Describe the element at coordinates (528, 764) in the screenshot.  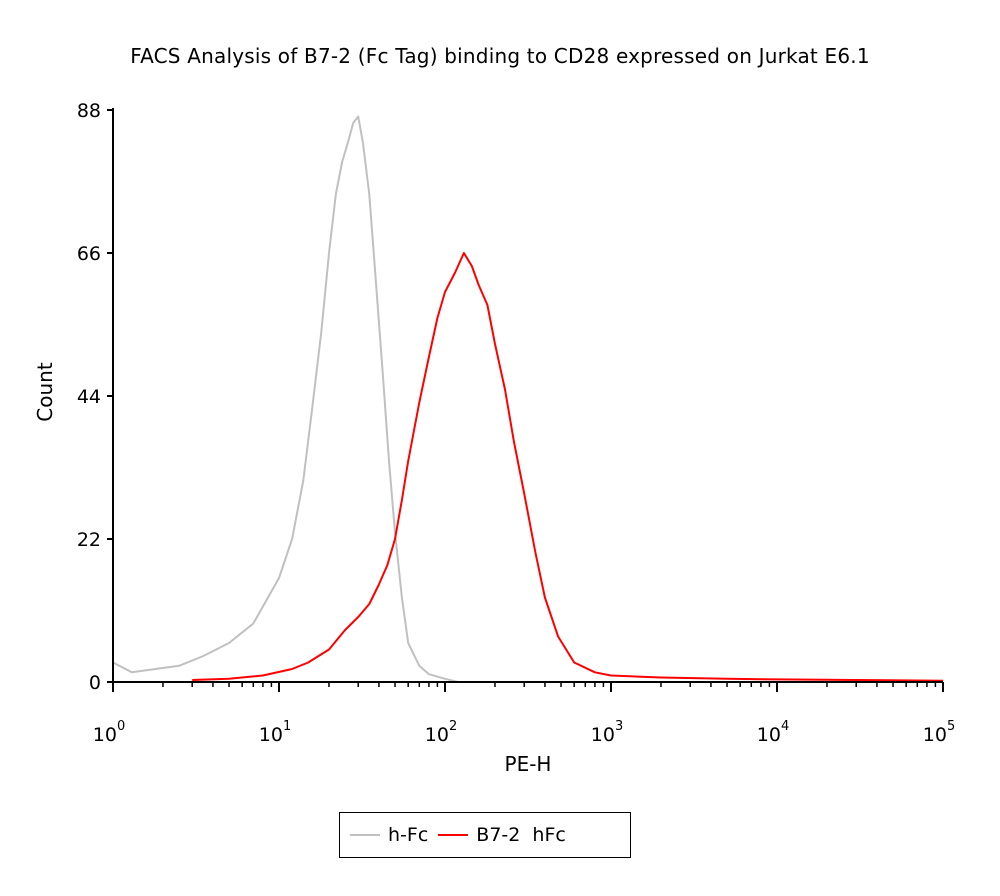
I see `x-axis-label: PE-H` at that location.